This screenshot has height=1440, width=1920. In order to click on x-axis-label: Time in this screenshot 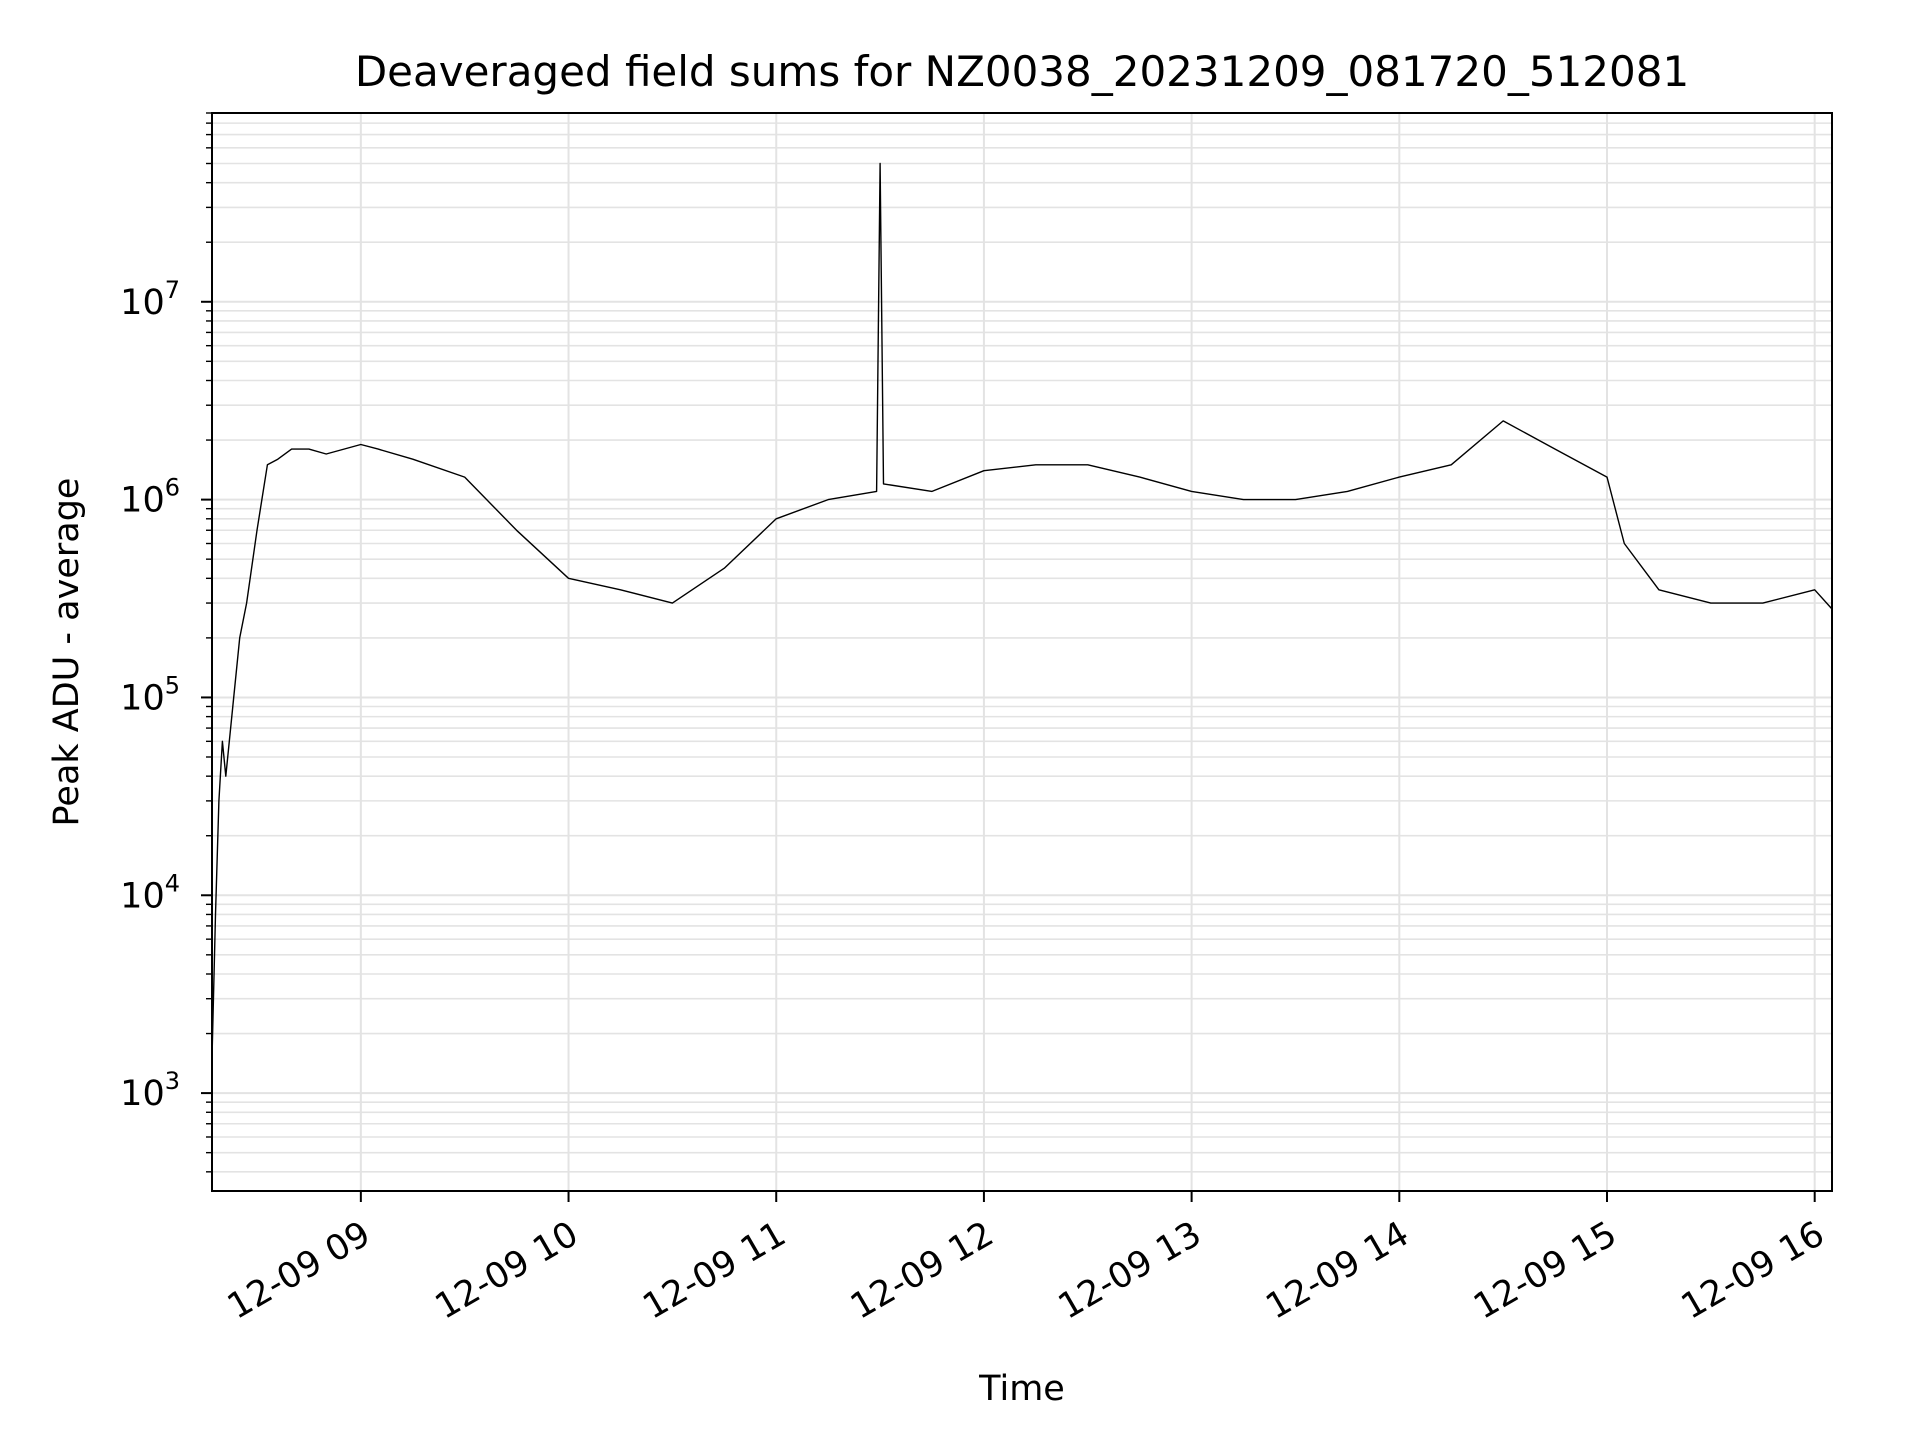, I will do `click(1021, 1389)`.